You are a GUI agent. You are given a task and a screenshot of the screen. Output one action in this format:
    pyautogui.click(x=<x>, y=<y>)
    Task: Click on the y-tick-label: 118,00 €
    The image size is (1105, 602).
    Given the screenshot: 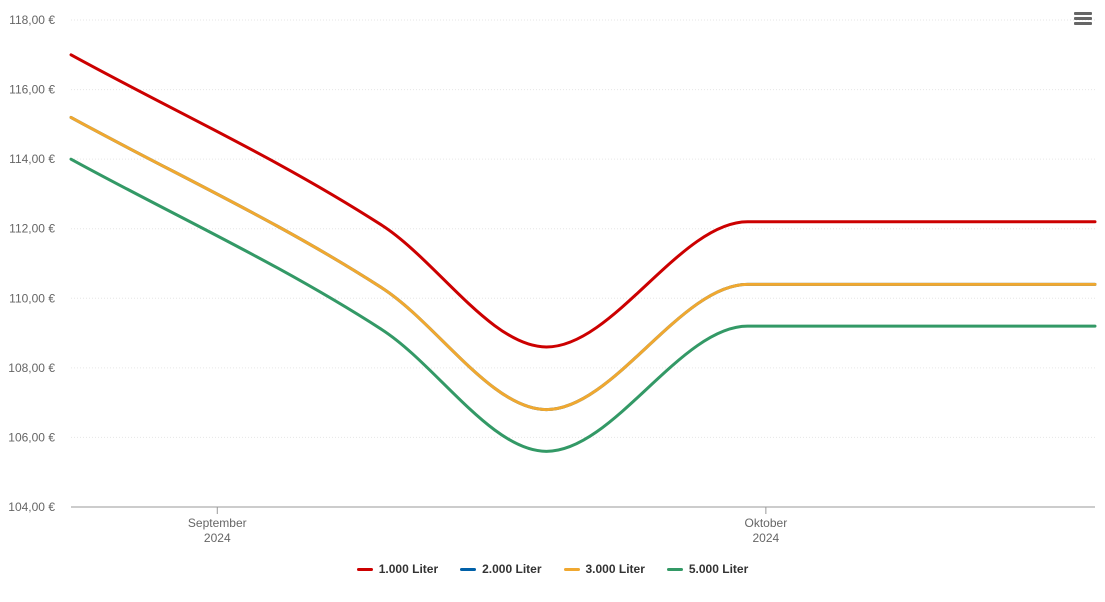 What is the action you would take?
    pyautogui.click(x=32, y=20)
    